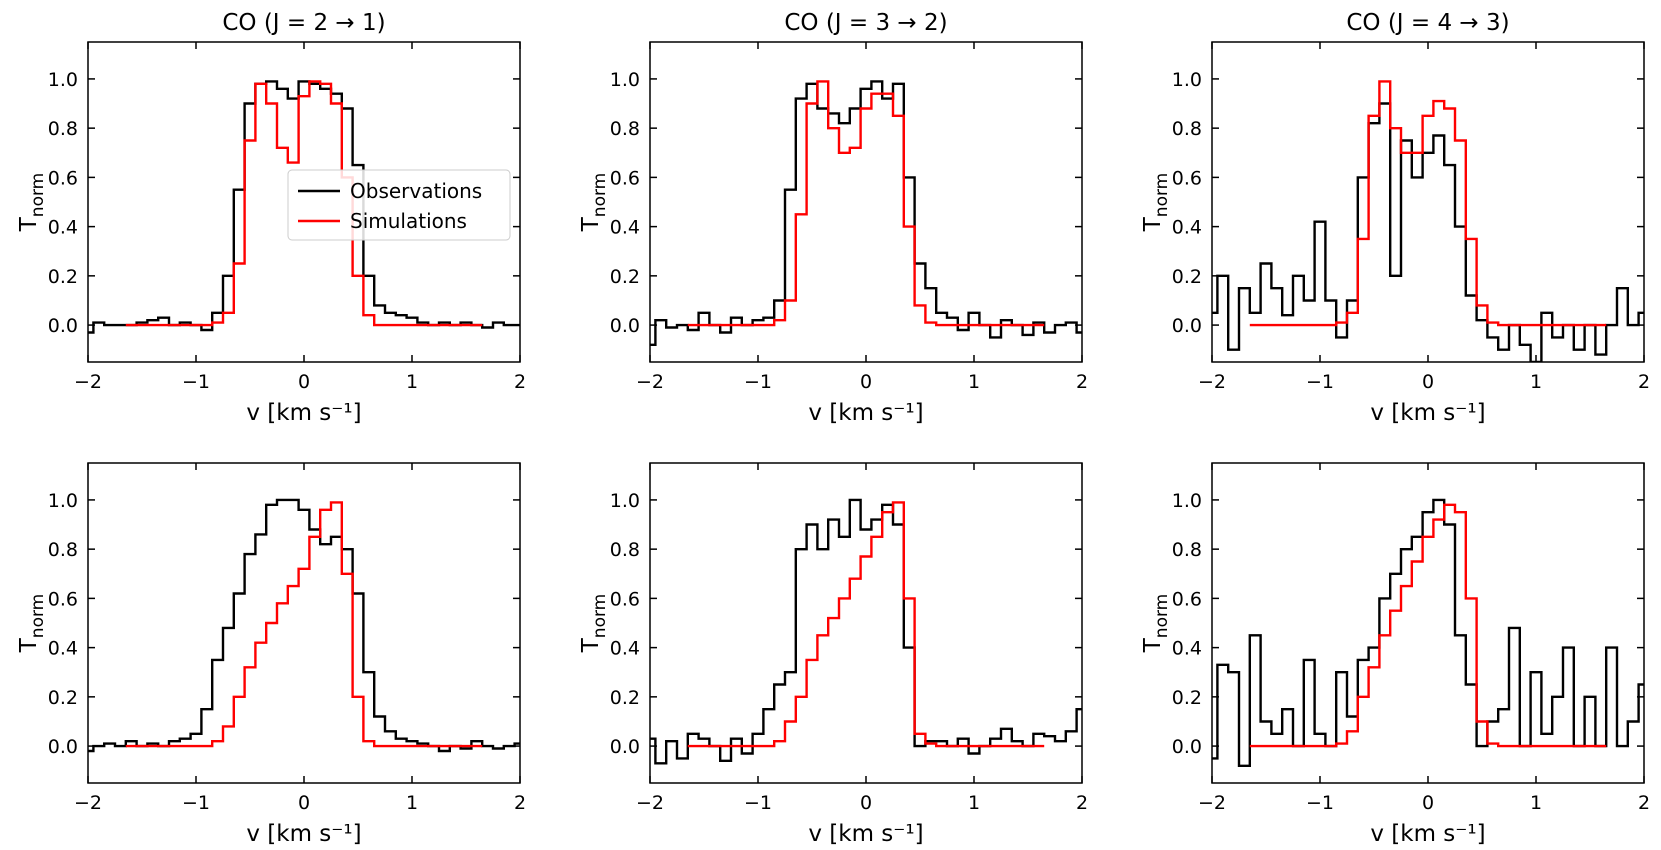 This screenshot has height=850, width=1661. Describe the element at coordinates (303, 23) in the screenshot. I see `panel-title: CO (J = 2 → 1)` at that location.